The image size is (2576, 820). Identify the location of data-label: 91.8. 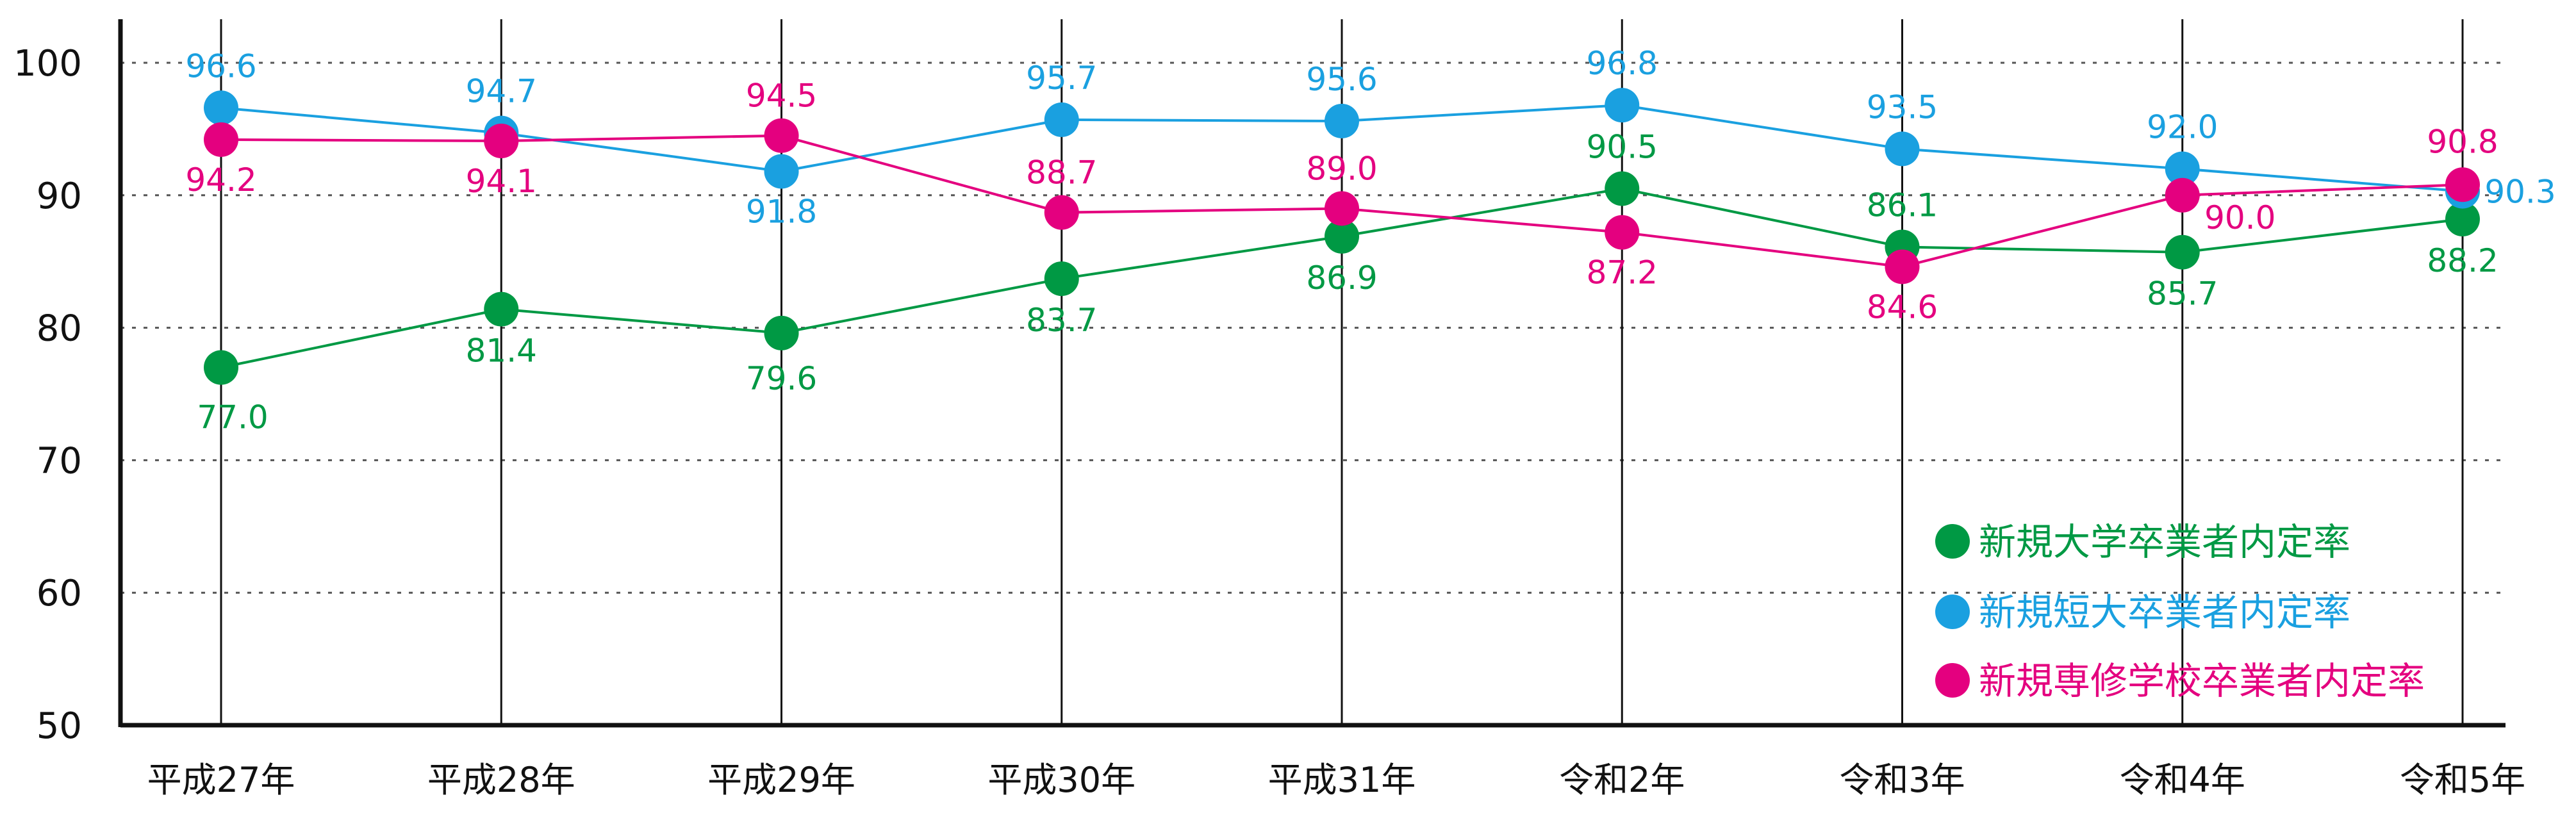
(781, 212).